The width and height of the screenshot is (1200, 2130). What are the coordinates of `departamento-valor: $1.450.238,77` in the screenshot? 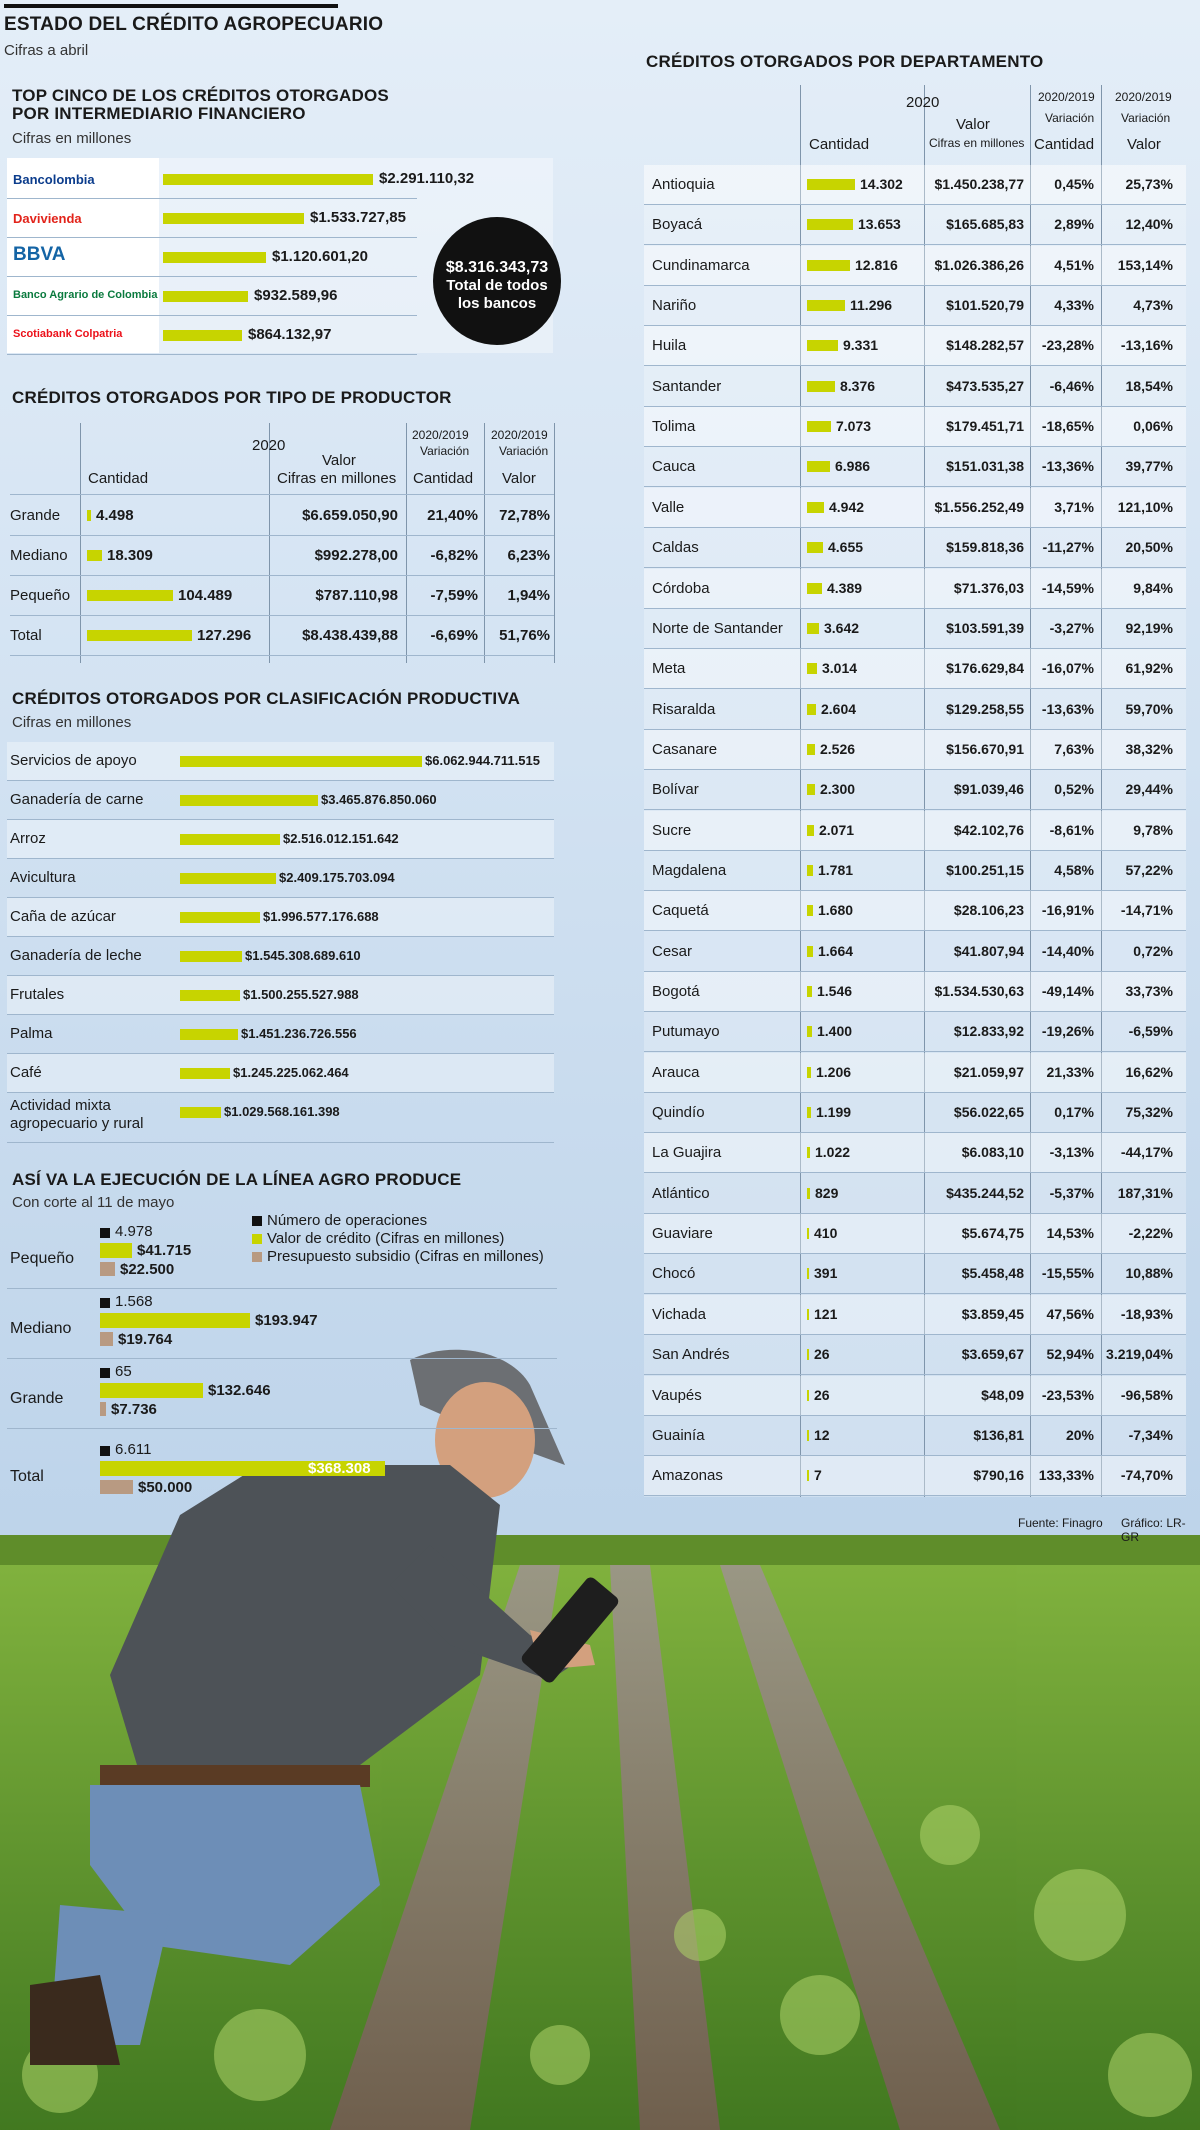 It's located at (979, 184).